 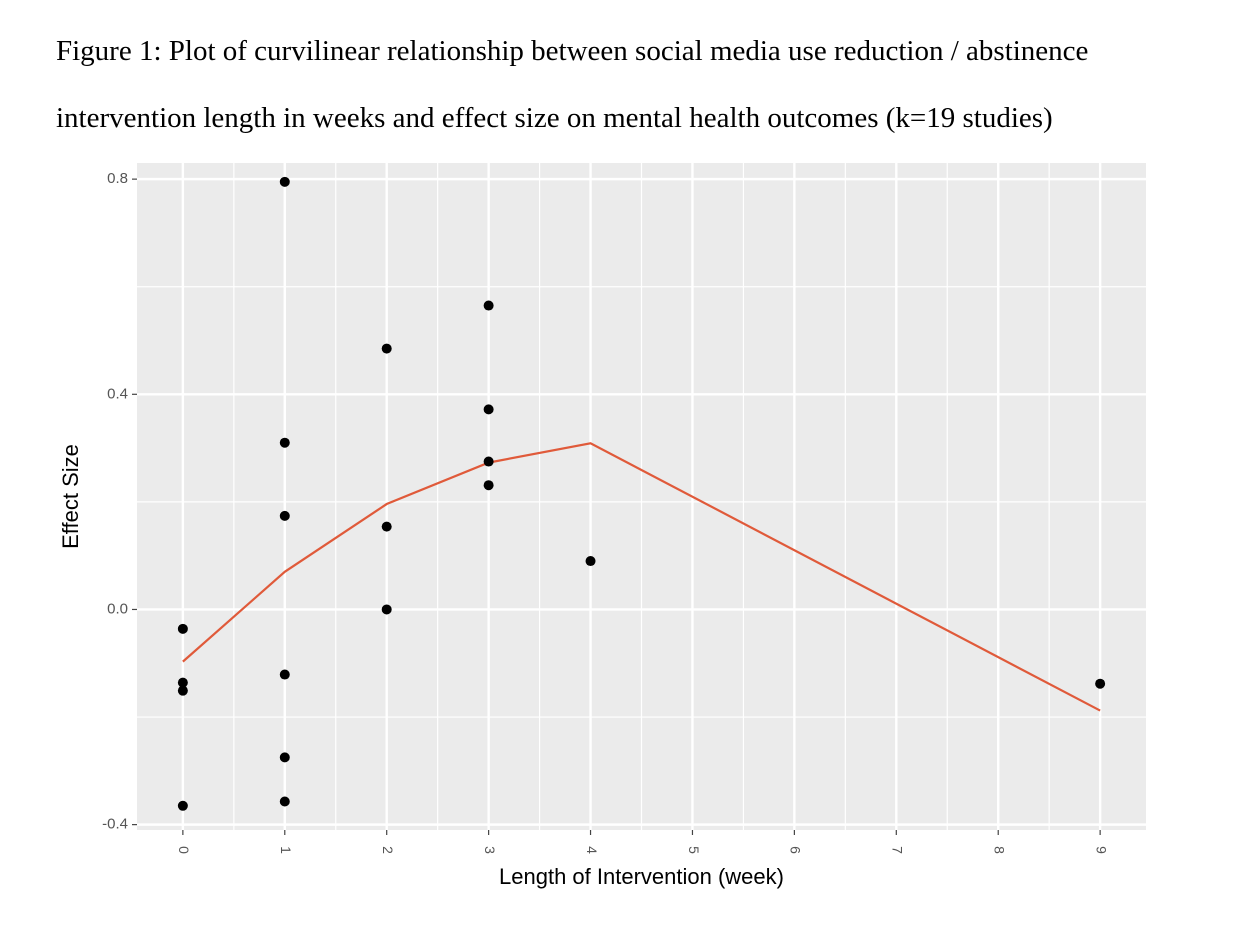 I want to click on x-tick-label: 5, so click(x=694, y=850).